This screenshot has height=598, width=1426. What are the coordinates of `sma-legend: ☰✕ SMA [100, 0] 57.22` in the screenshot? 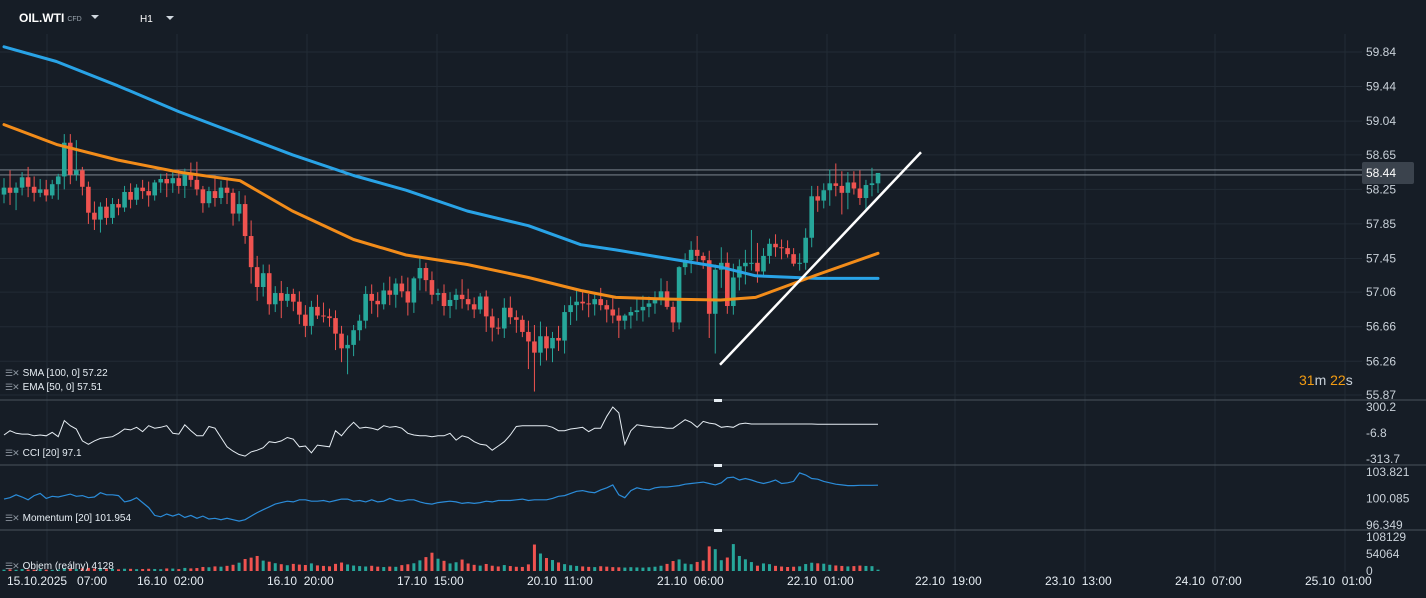 It's located at (56, 373).